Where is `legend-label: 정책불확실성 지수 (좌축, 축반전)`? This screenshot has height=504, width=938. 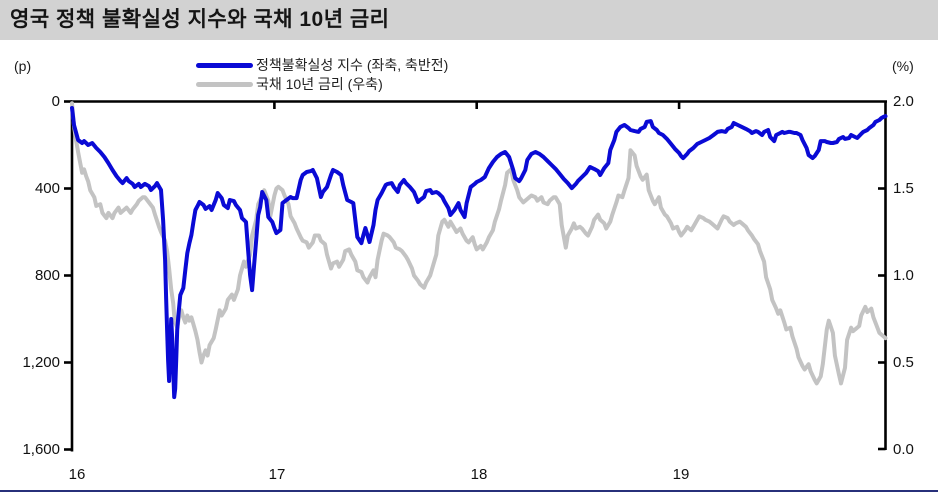
legend-label: 정책불확실성 지수 (좌축, 축반전) is located at coordinates (352, 65).